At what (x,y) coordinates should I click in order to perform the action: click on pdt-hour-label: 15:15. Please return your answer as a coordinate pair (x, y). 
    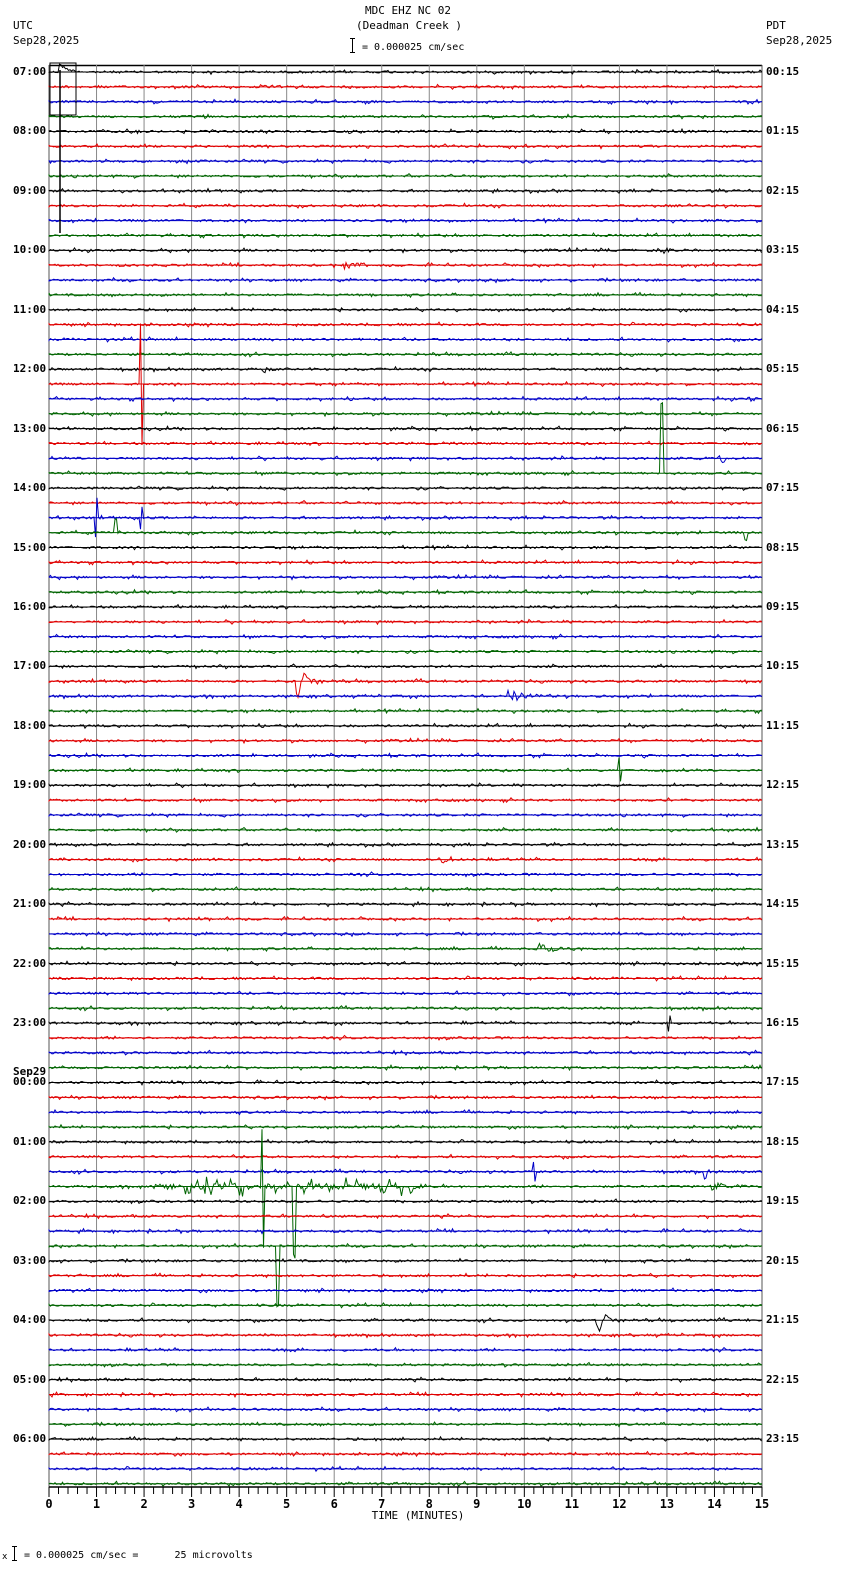
    Looking at the image, I should click on (783, 963).